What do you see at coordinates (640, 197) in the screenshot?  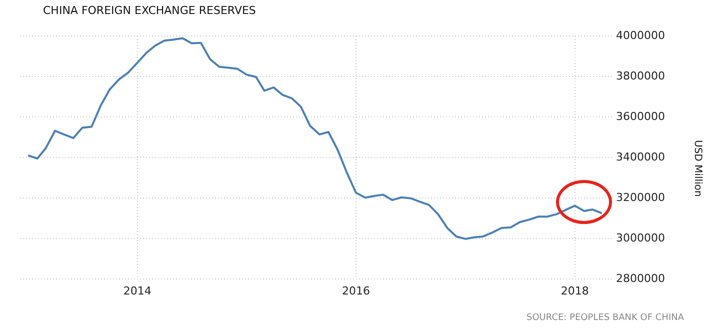 I see `y-tick-label: 3200000` at bounding box center [640, 197].